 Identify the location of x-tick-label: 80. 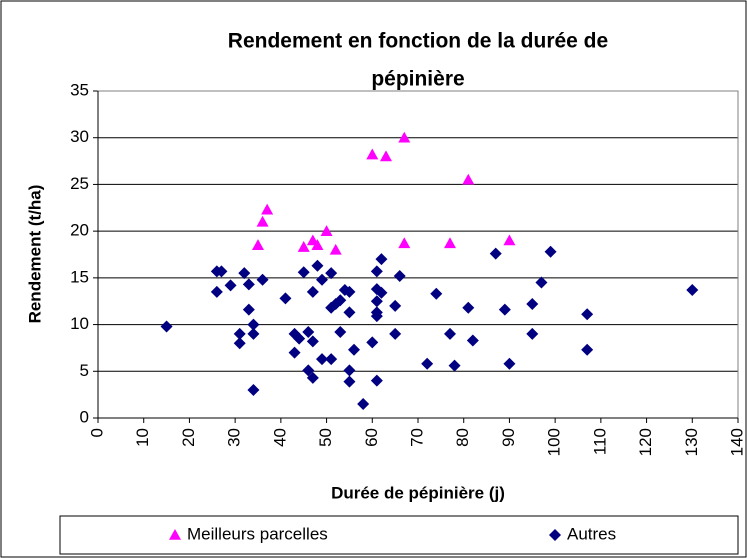
(462, 437).